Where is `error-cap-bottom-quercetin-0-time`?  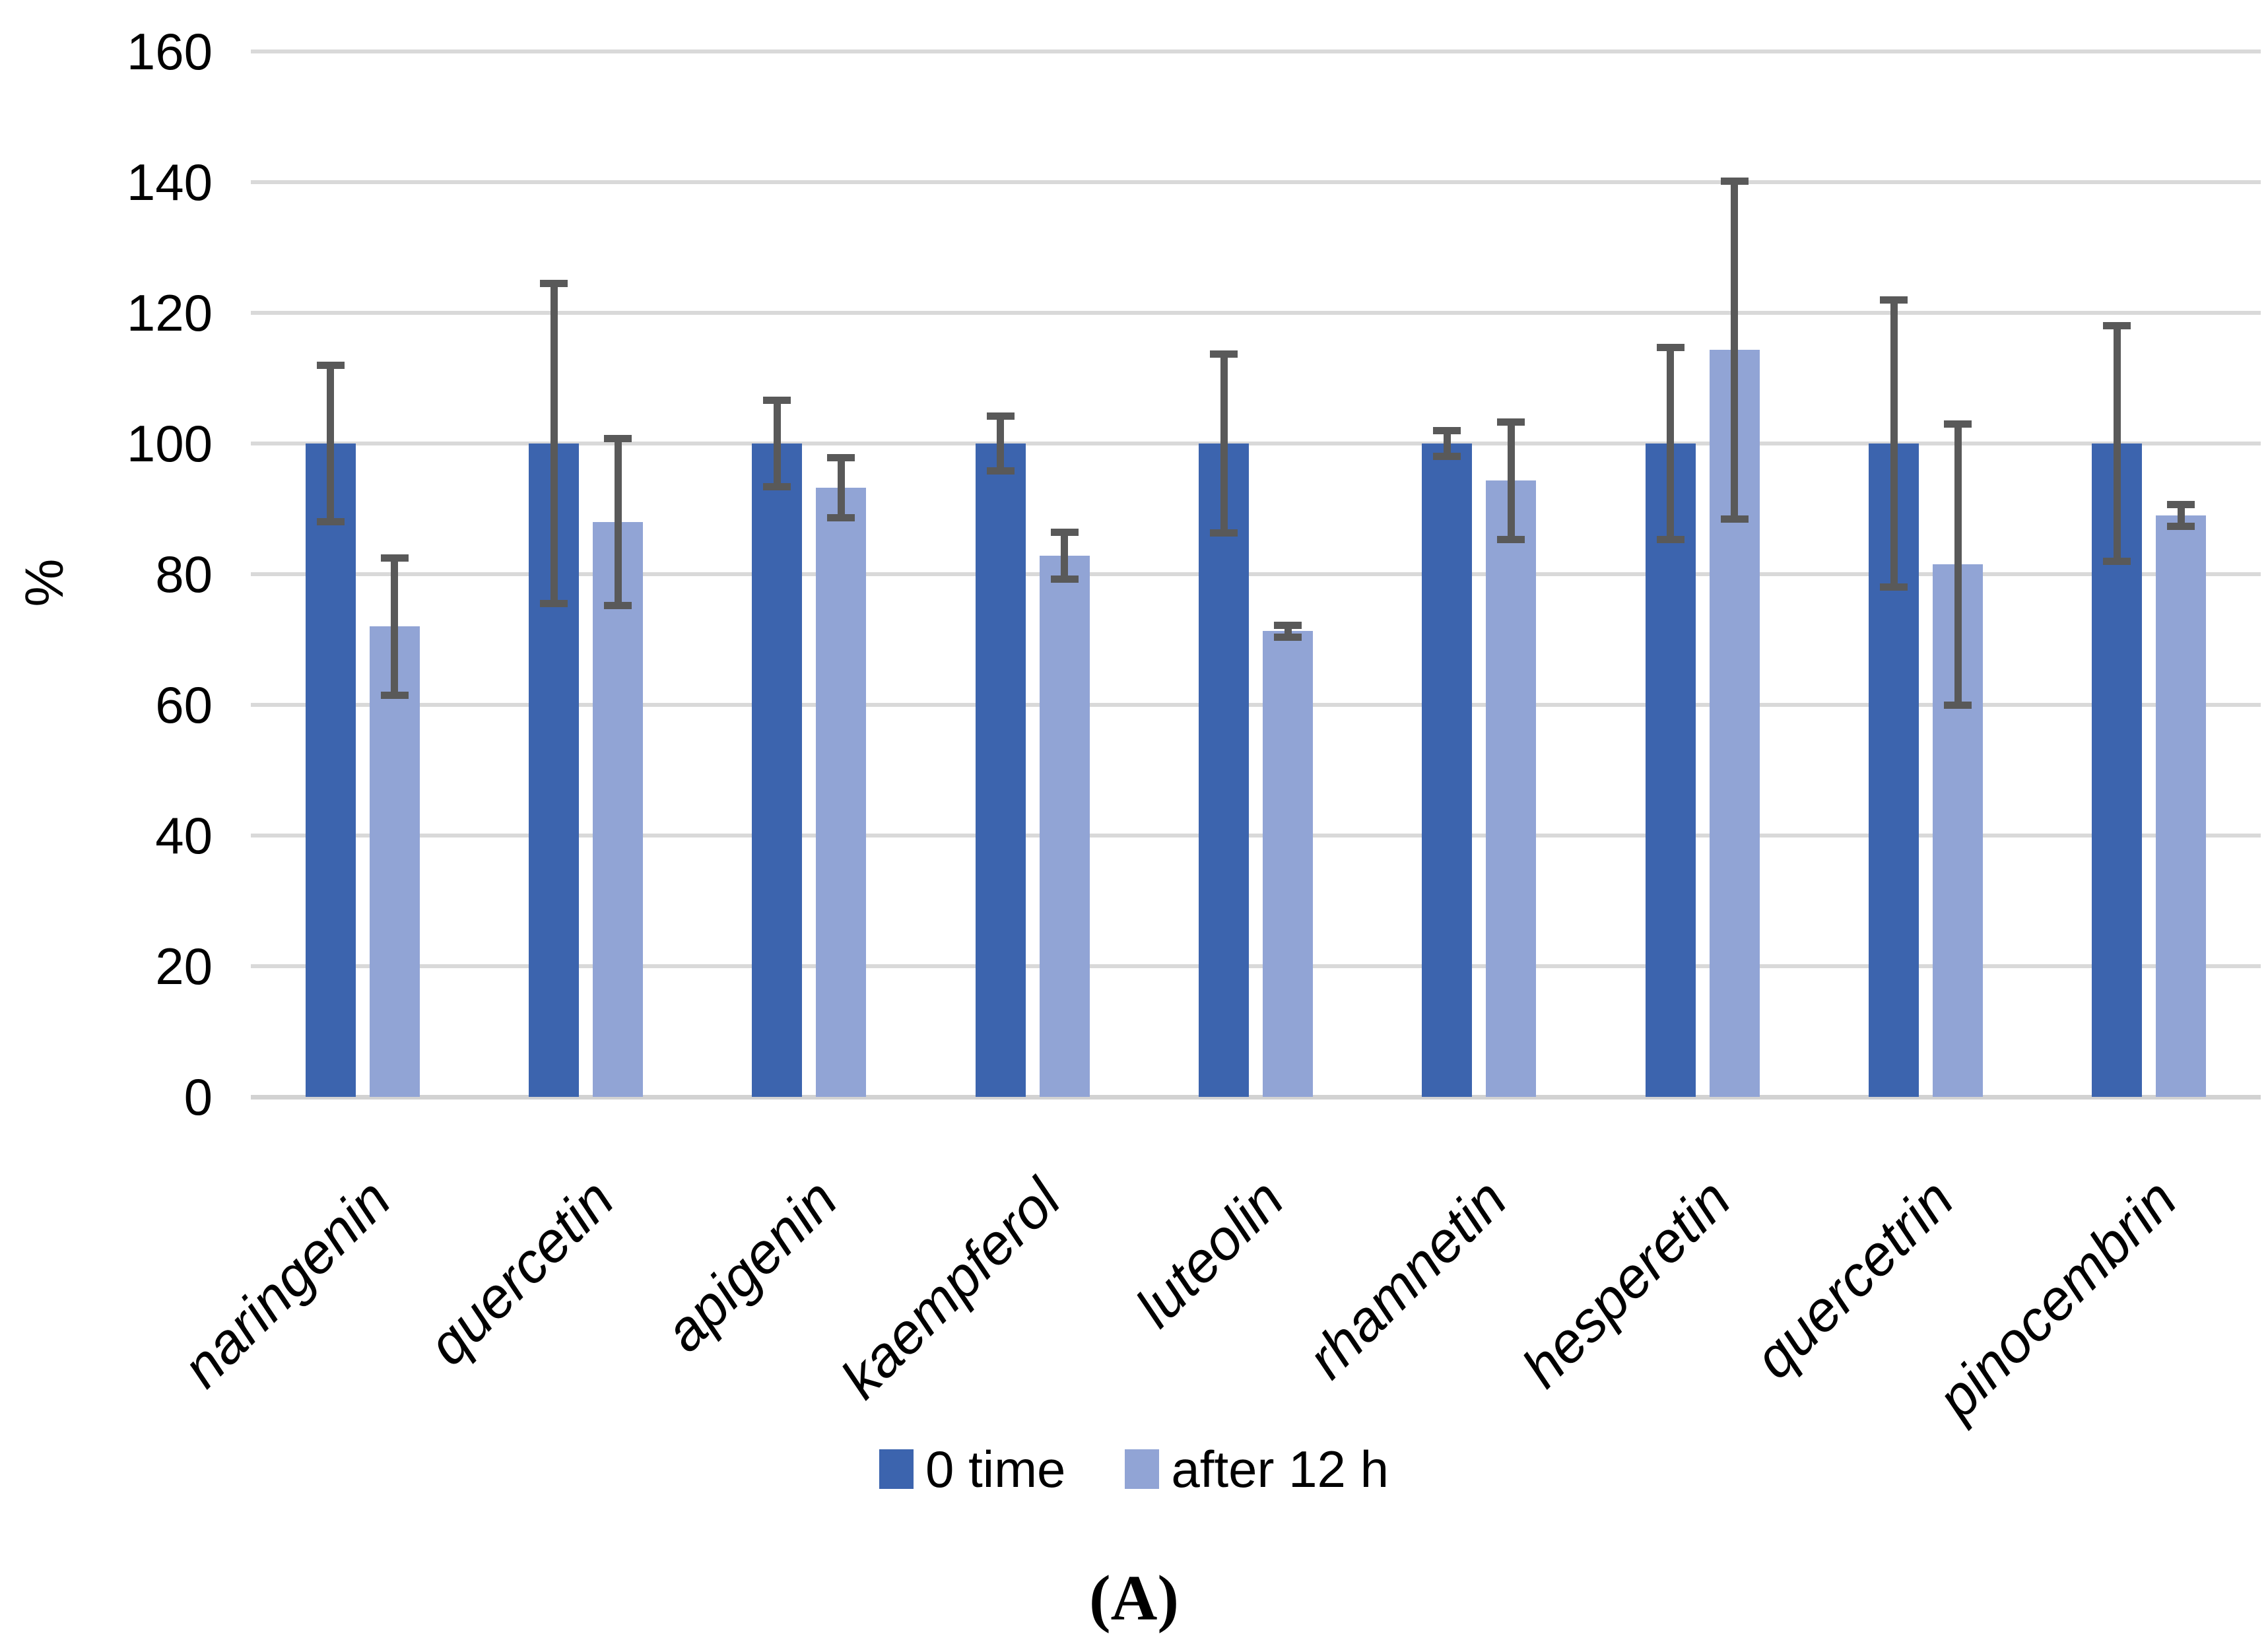
error-cap-bottom-quercetin-0-time is located at coordinates (554, 604).